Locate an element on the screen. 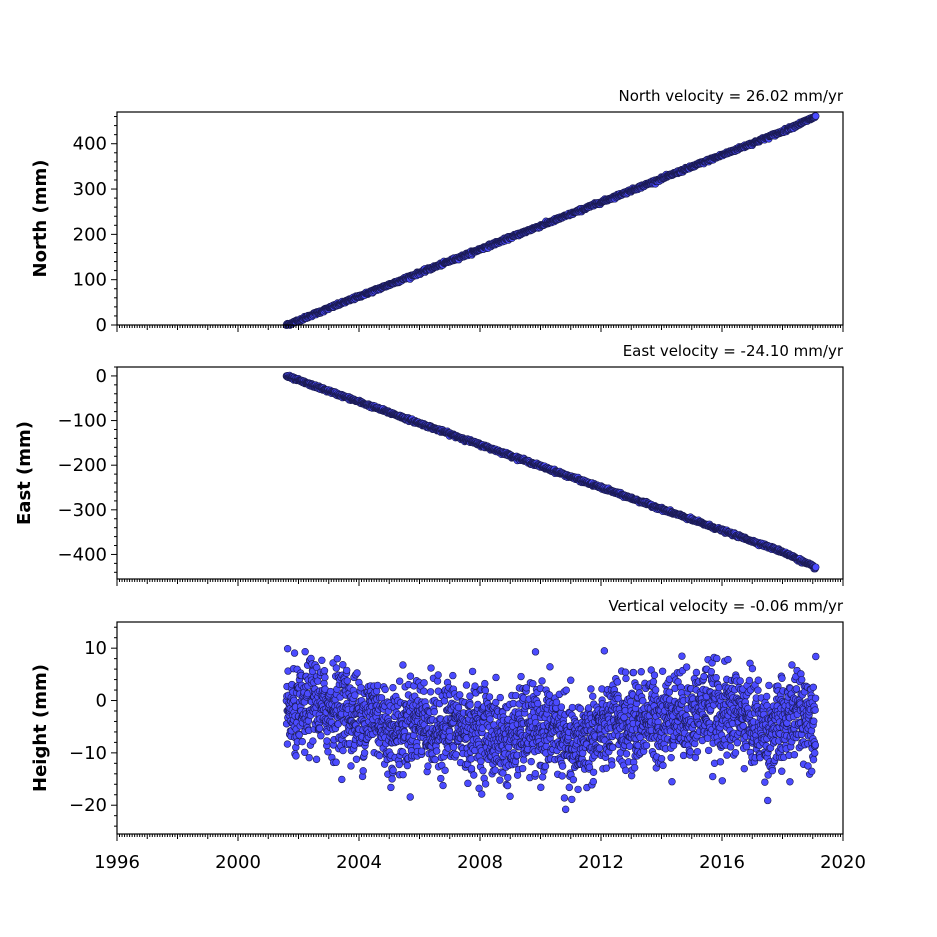 Image resolution: width=937 pixels, height=937 pixels. panel-1-ytick-label: 100 is located at coordinates (90, 280).